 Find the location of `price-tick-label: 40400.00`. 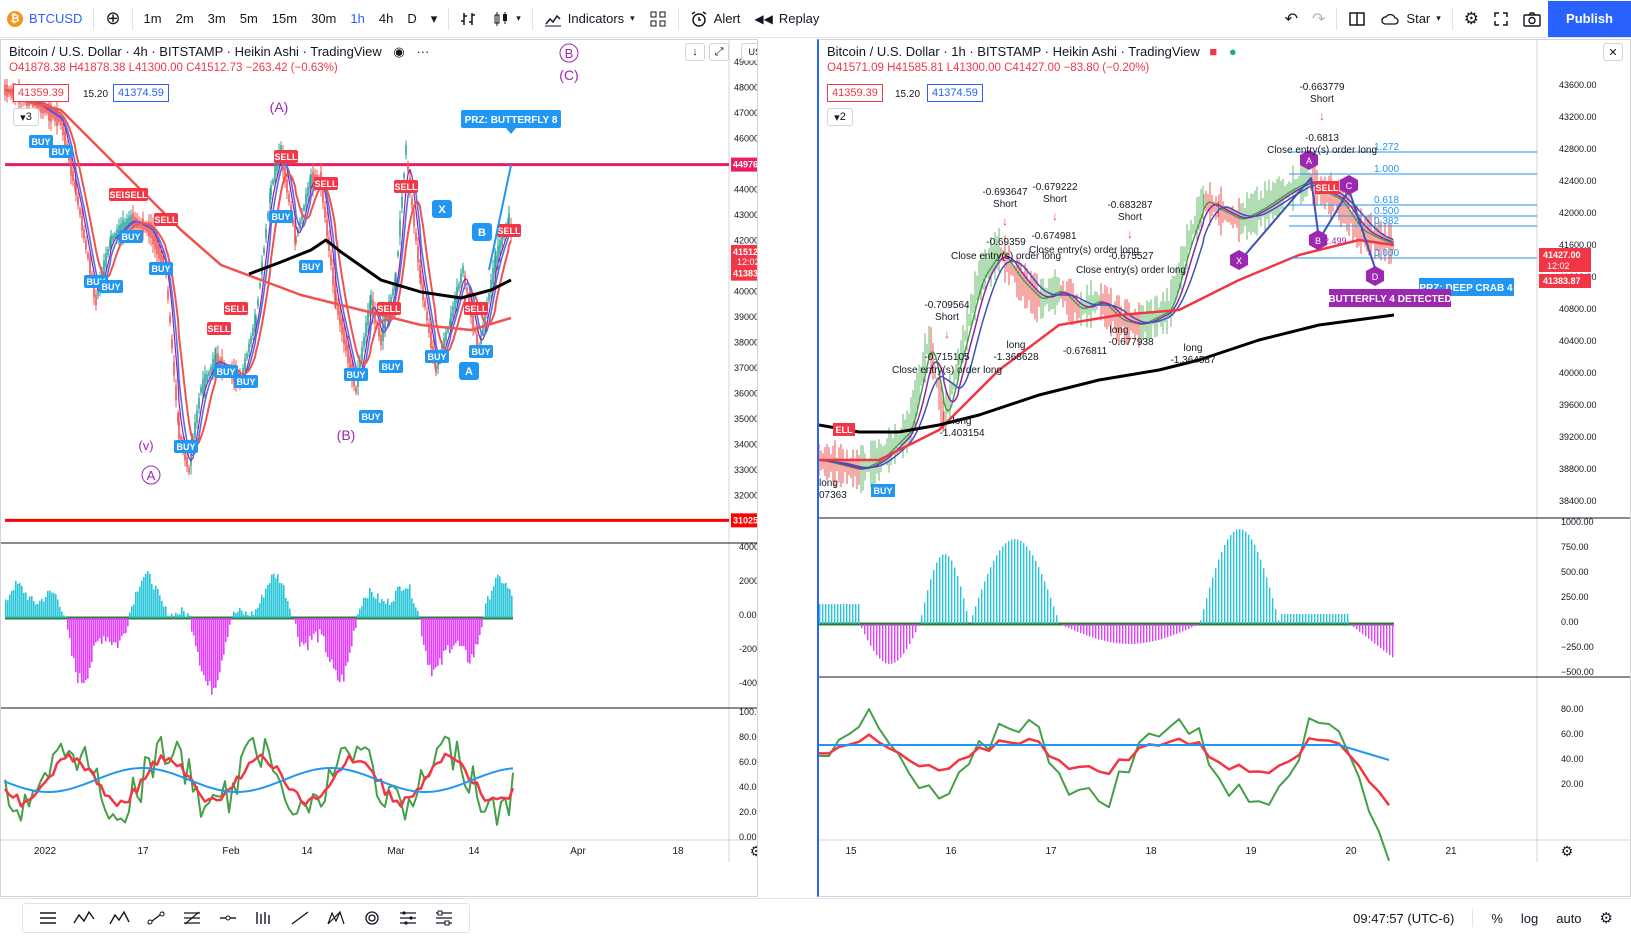

price-tick-label: 40400.00 is located at coordinates (1578, 341).